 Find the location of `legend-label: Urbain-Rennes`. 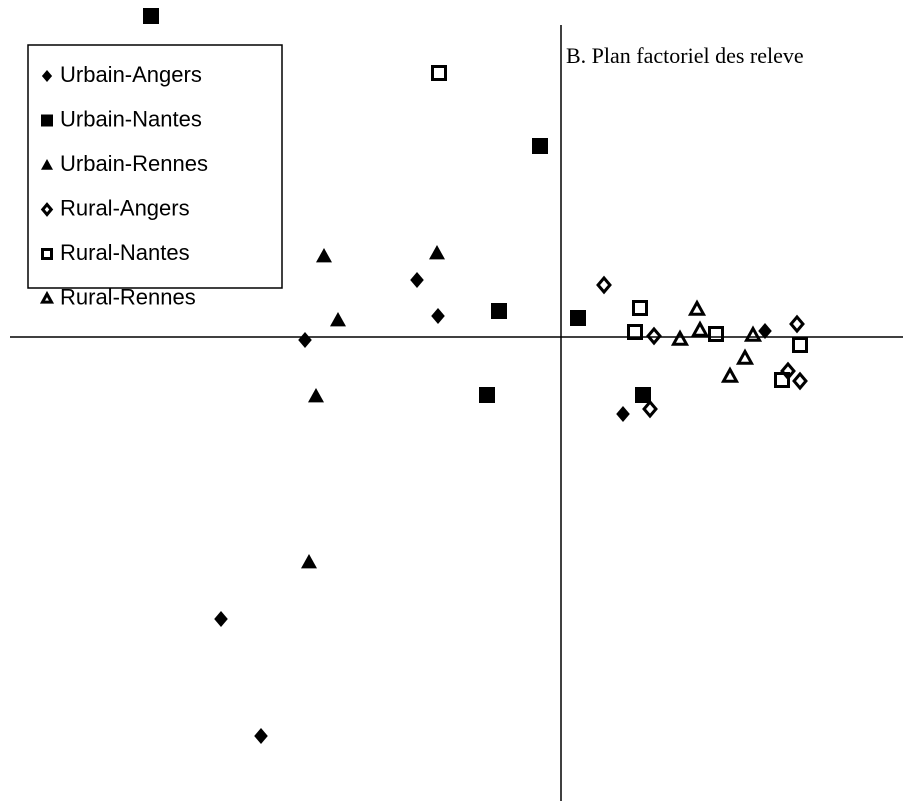

legend-label: Urbain-Rennes is located at coordinates (134, 163).